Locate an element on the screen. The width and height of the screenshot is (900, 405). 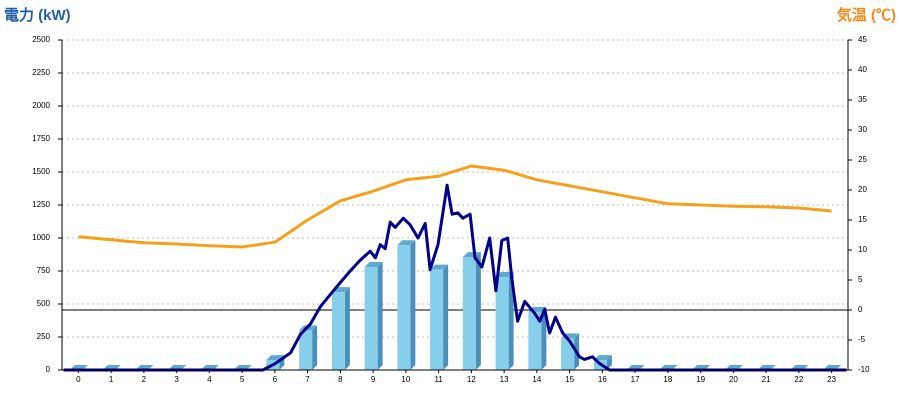
y-tick-label: 2250 is located at coordinates (41, 72).